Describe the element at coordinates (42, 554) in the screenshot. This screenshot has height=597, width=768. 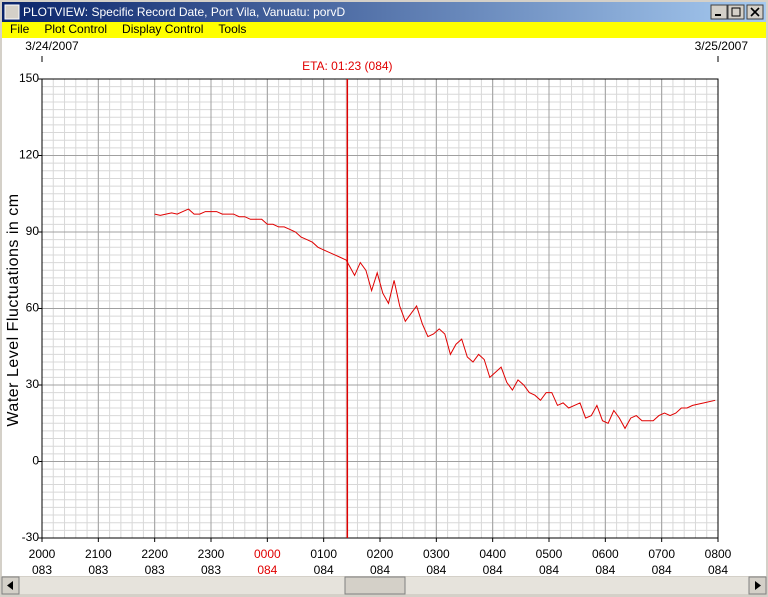
I see `x-tick-label: 2000` at that location.